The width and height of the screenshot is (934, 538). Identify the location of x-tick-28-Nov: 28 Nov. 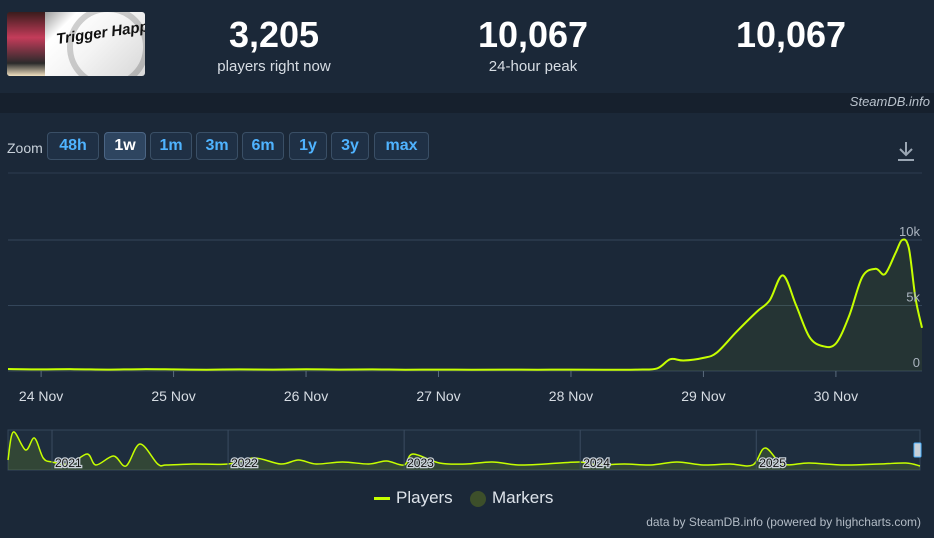
(571, 396).